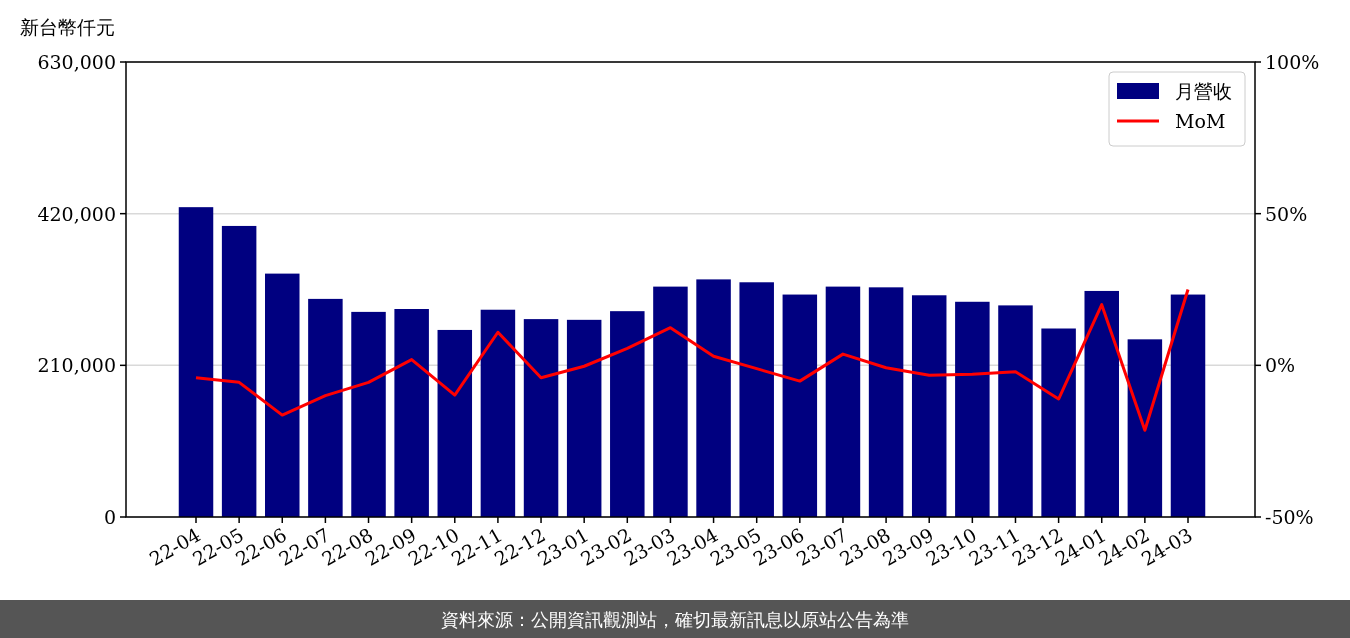 The height and width of the screenshot is (638, 1350). Describe the element at coordinates (1286, 213) in the screenshot. I see `y2-tick-label: 50%` at that location.